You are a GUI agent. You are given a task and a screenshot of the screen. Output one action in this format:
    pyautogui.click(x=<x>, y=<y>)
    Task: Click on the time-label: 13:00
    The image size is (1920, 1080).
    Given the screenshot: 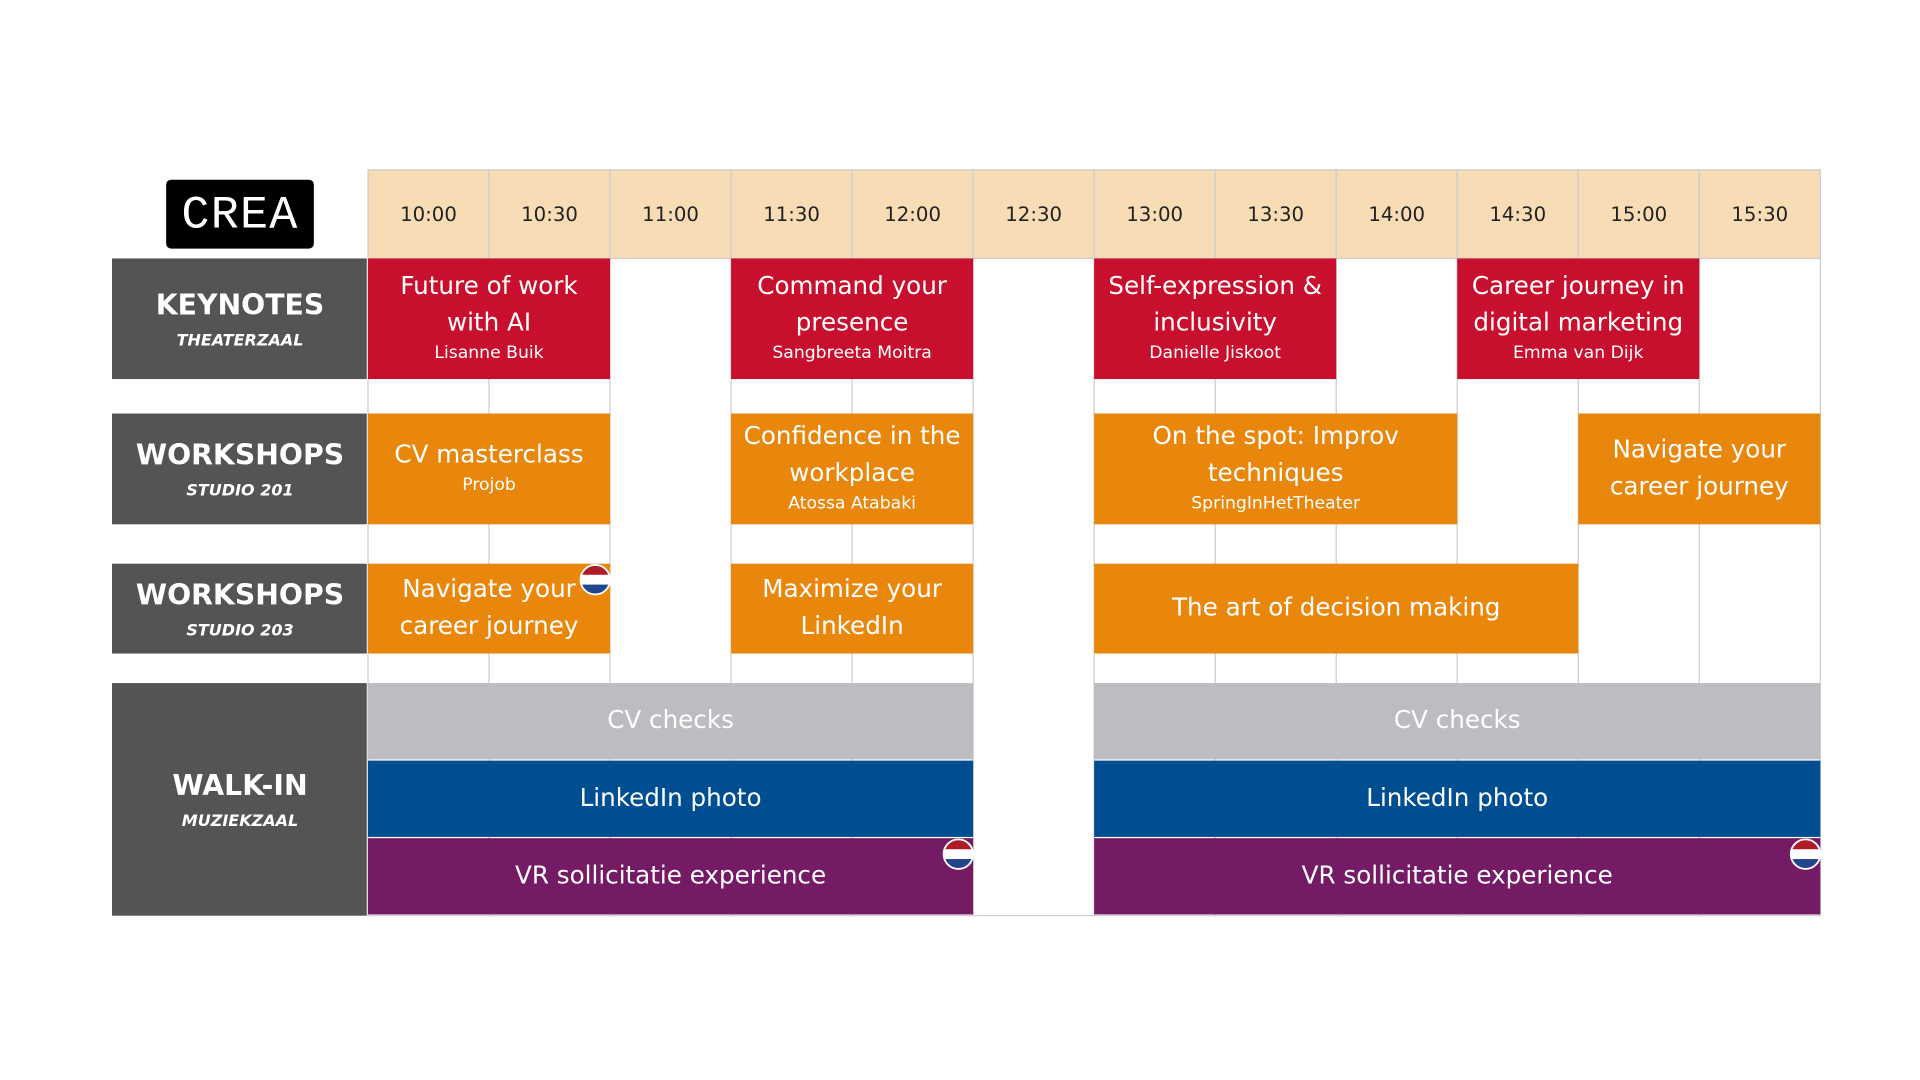 What is the action you would take?
    pyautogui.click(x=1154, y=214)
    